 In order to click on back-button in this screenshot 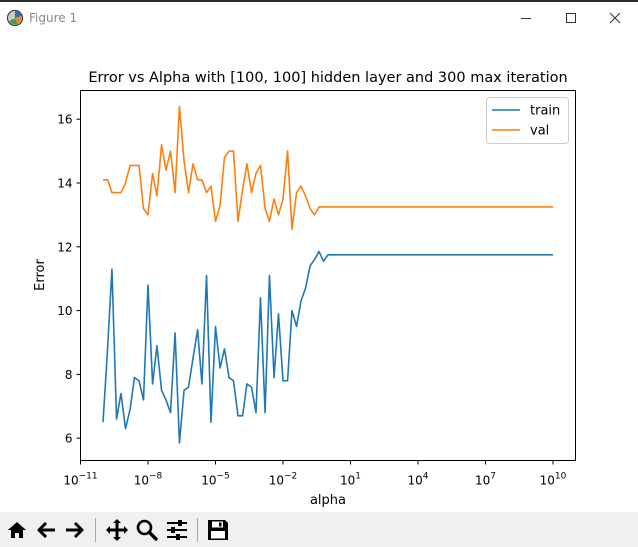, I will do `click(46, 530)`.